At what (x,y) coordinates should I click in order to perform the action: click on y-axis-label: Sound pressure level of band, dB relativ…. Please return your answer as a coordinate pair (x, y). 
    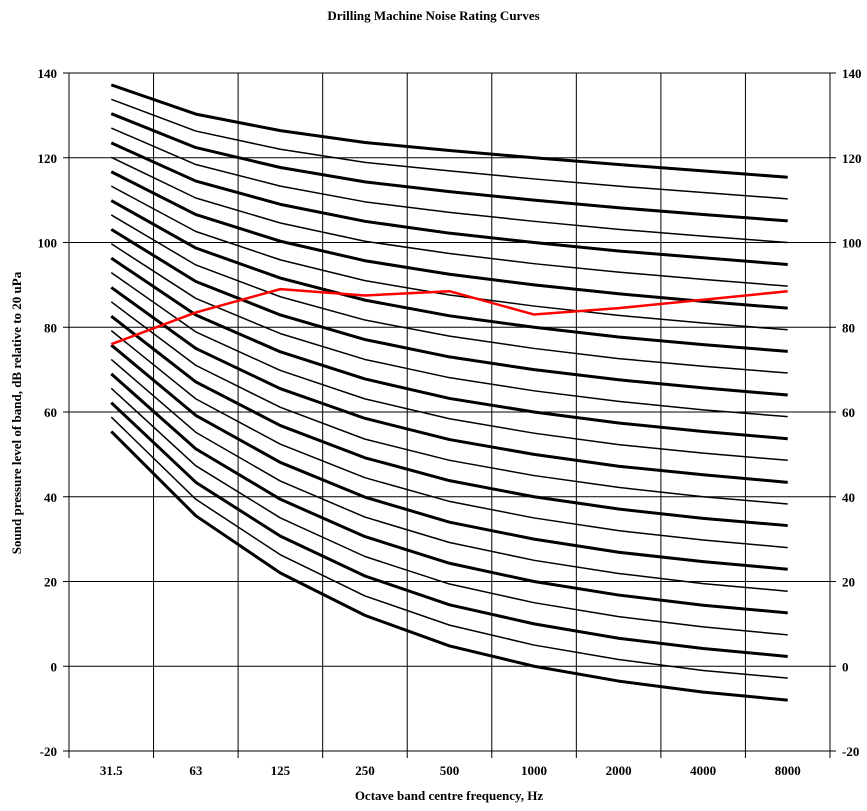
    Looking at the image, I should click on (16, 412).